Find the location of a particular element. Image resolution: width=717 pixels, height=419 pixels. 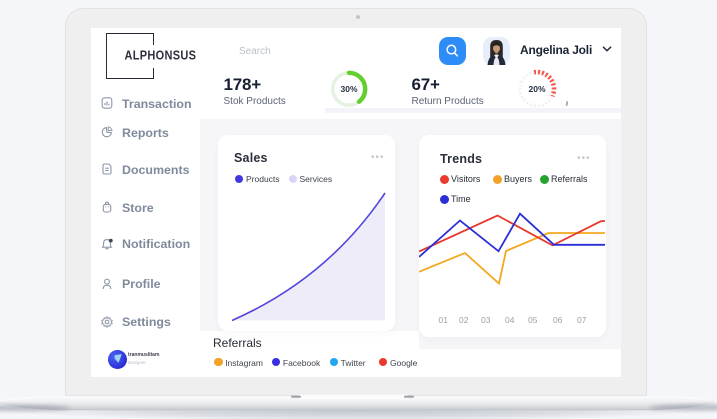

svg-text: 30% is located at coordinates (348, 89).